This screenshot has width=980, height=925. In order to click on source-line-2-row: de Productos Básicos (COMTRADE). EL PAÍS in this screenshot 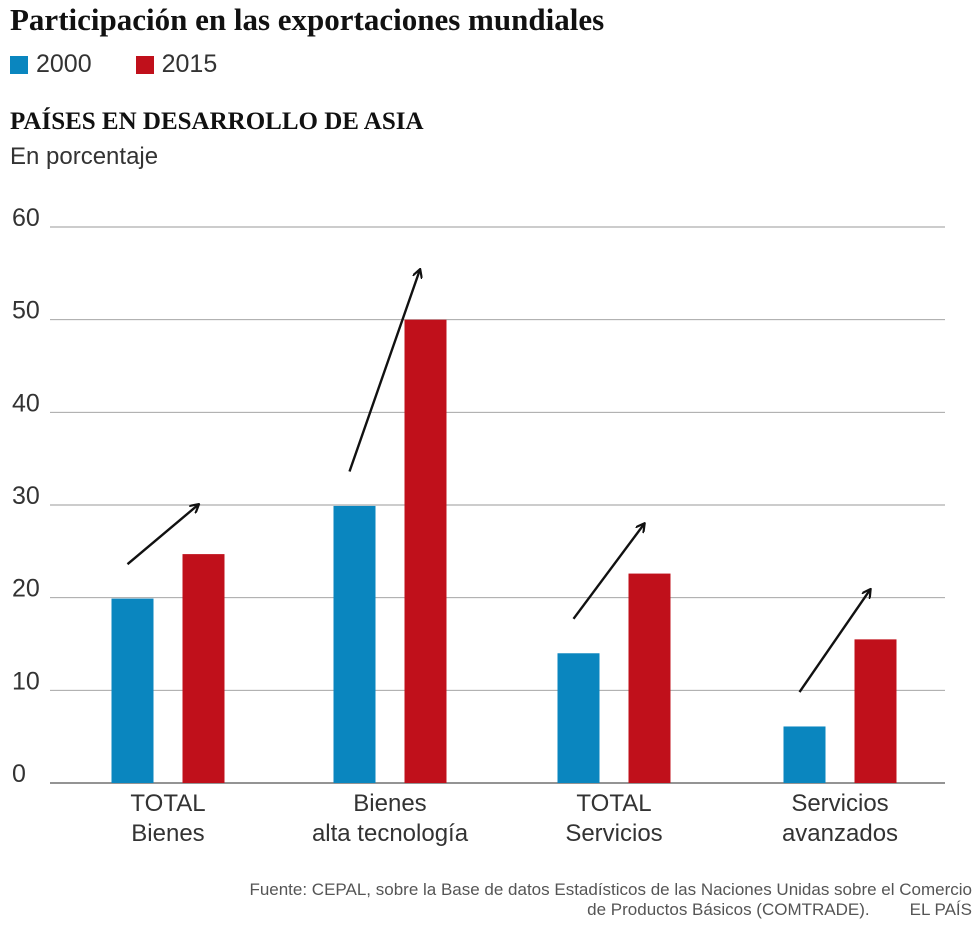, I will do `click(610, 910)`.